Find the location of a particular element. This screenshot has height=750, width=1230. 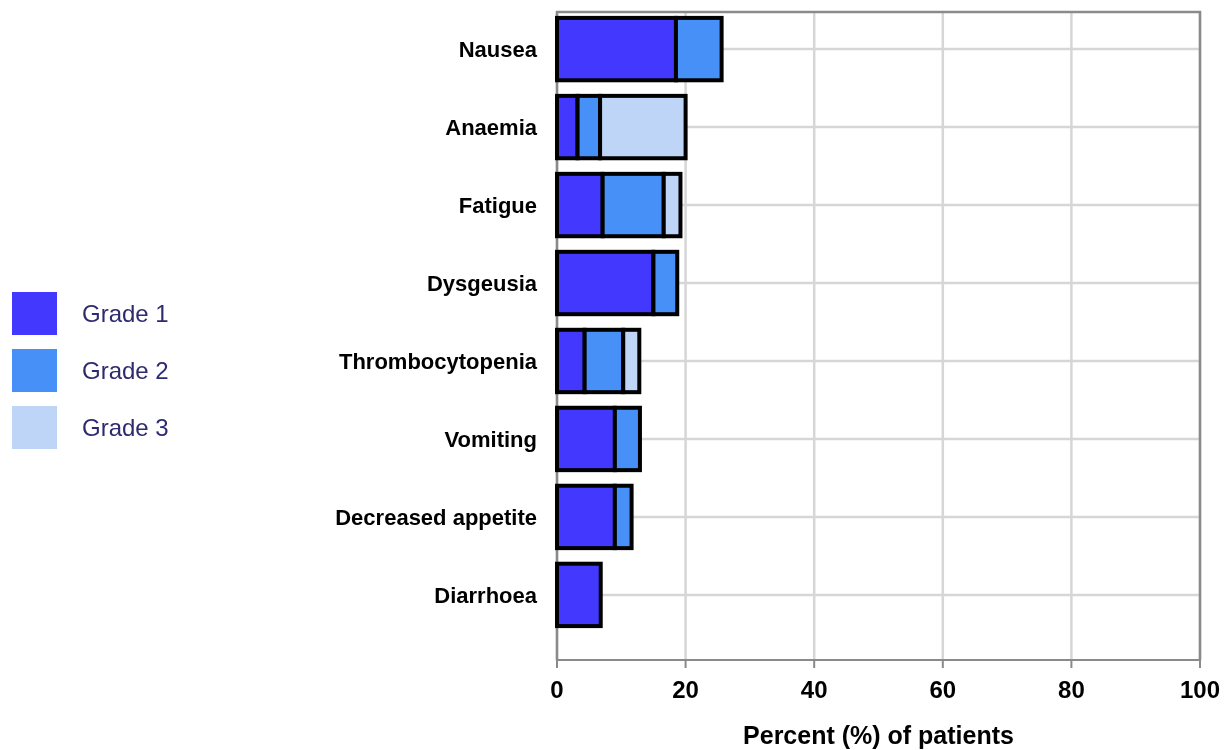

y-tick-label: Fatigue is located at coordinates (497, 205).